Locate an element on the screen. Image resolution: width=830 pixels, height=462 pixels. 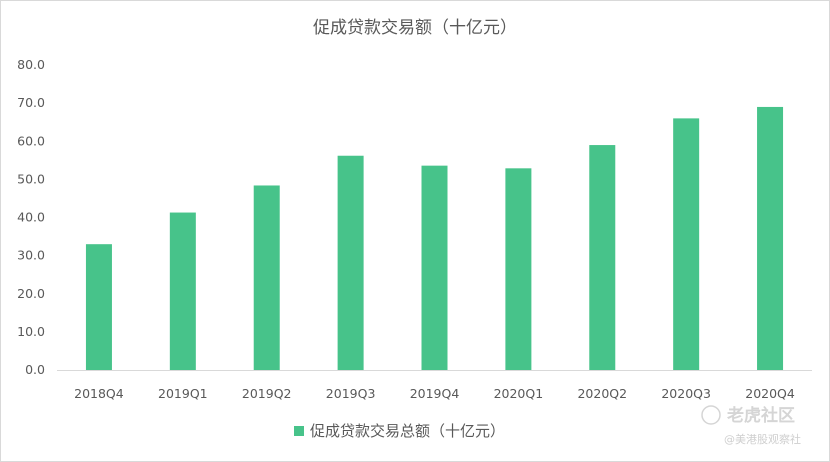
x-tick-label: 2019Q1 is located at coordinates (183, 393).